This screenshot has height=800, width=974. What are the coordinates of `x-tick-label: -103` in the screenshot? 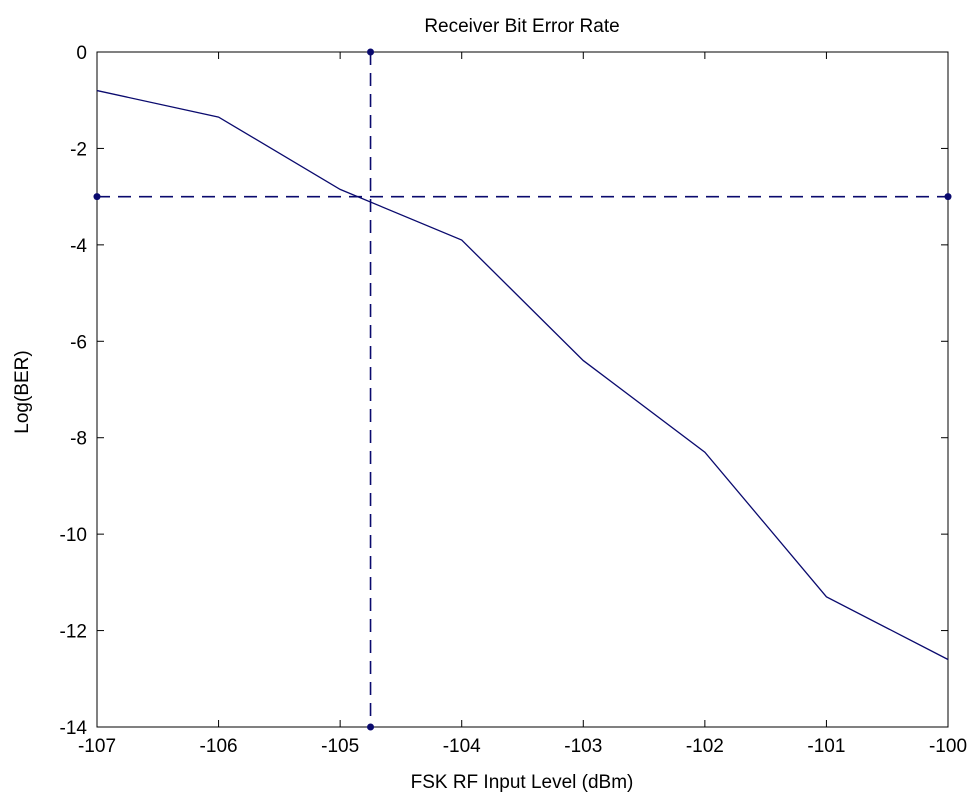 It's located at (583, 746).